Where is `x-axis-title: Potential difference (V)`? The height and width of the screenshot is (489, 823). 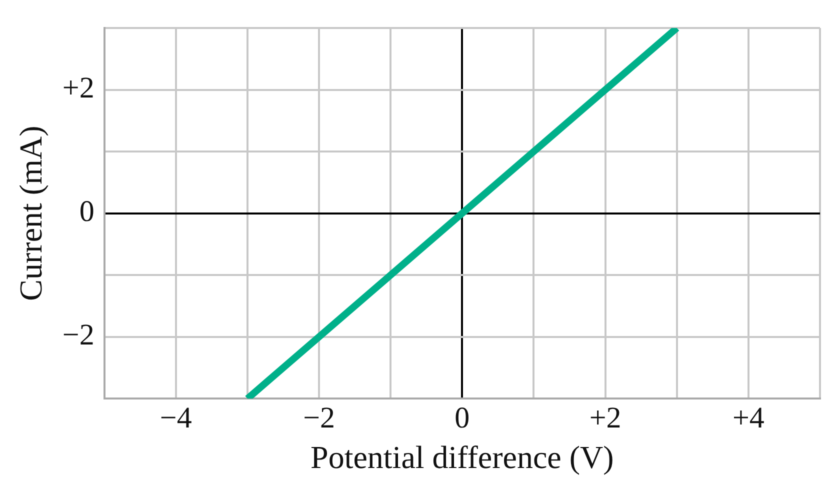
x-axis-title: Potential difference (V) is located at coordinates (462, 457).